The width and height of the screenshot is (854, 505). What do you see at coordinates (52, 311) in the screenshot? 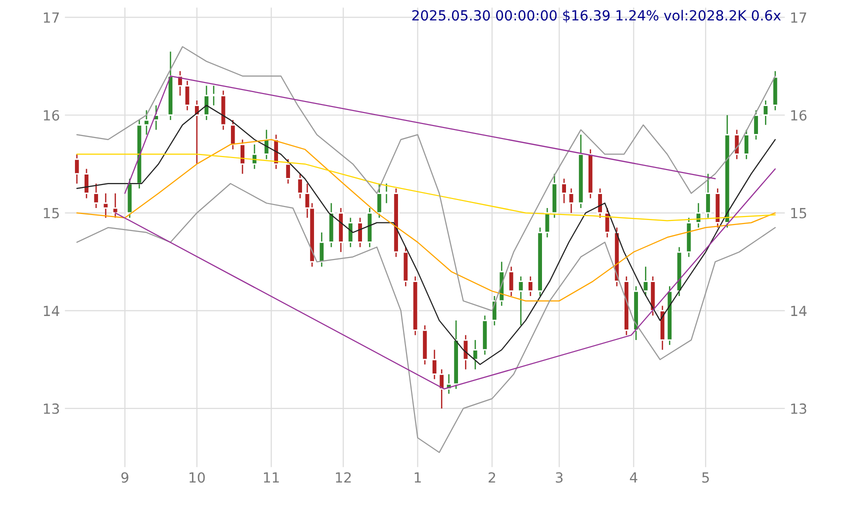
I see `y-tick-label: 14` at bounding box center [52, 311].